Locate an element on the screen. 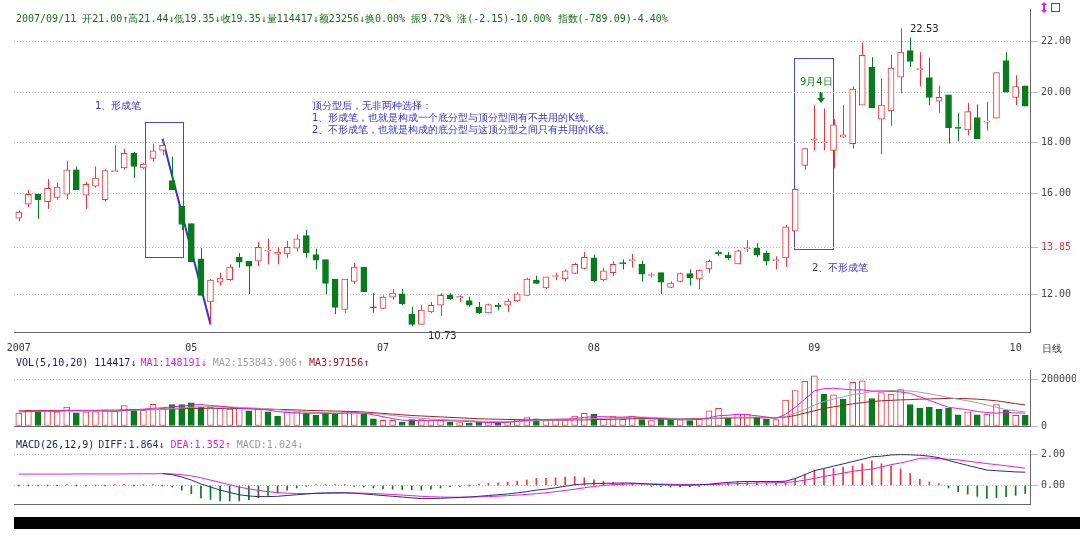  annotation: 9月4日 is located at coordinates (816, 81).